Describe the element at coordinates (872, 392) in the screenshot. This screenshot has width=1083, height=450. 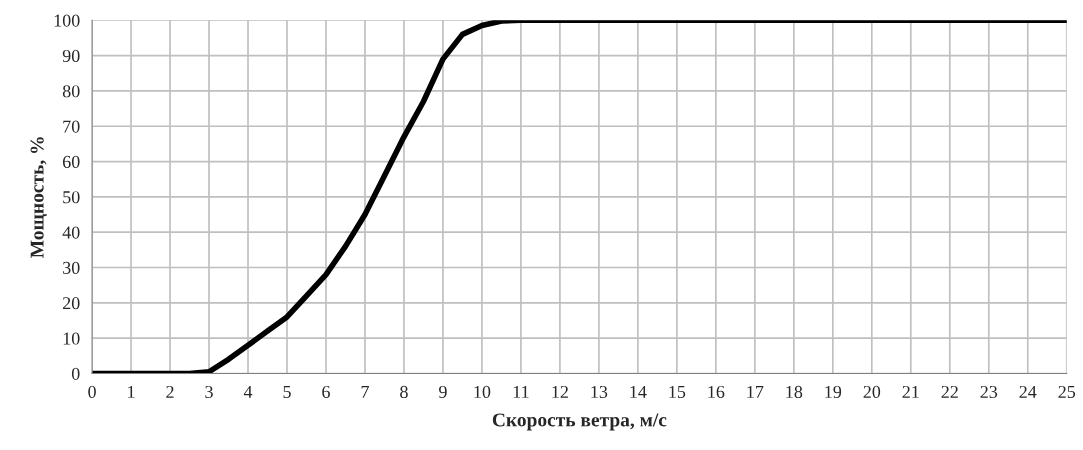
I see `x-tick-label: 20` at that location.